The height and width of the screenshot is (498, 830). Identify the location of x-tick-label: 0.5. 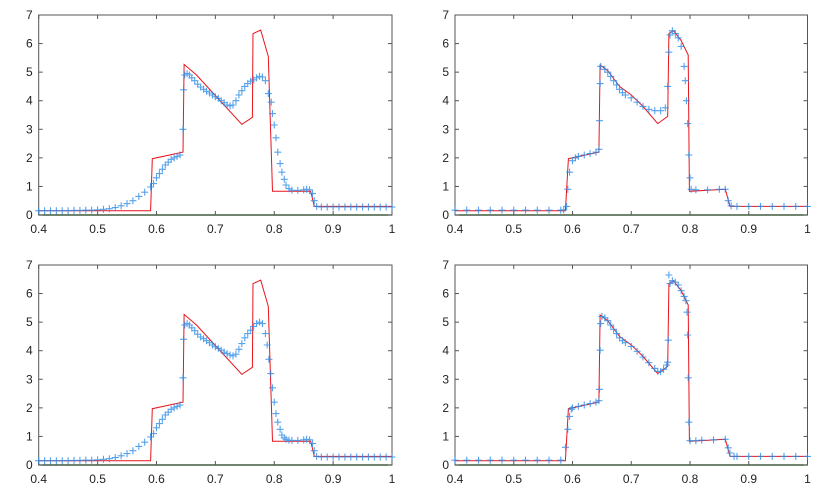
(513, 479).